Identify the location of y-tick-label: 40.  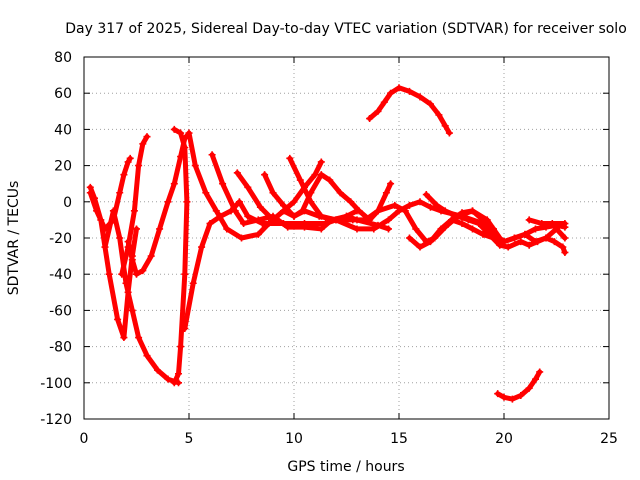
(63, 130).